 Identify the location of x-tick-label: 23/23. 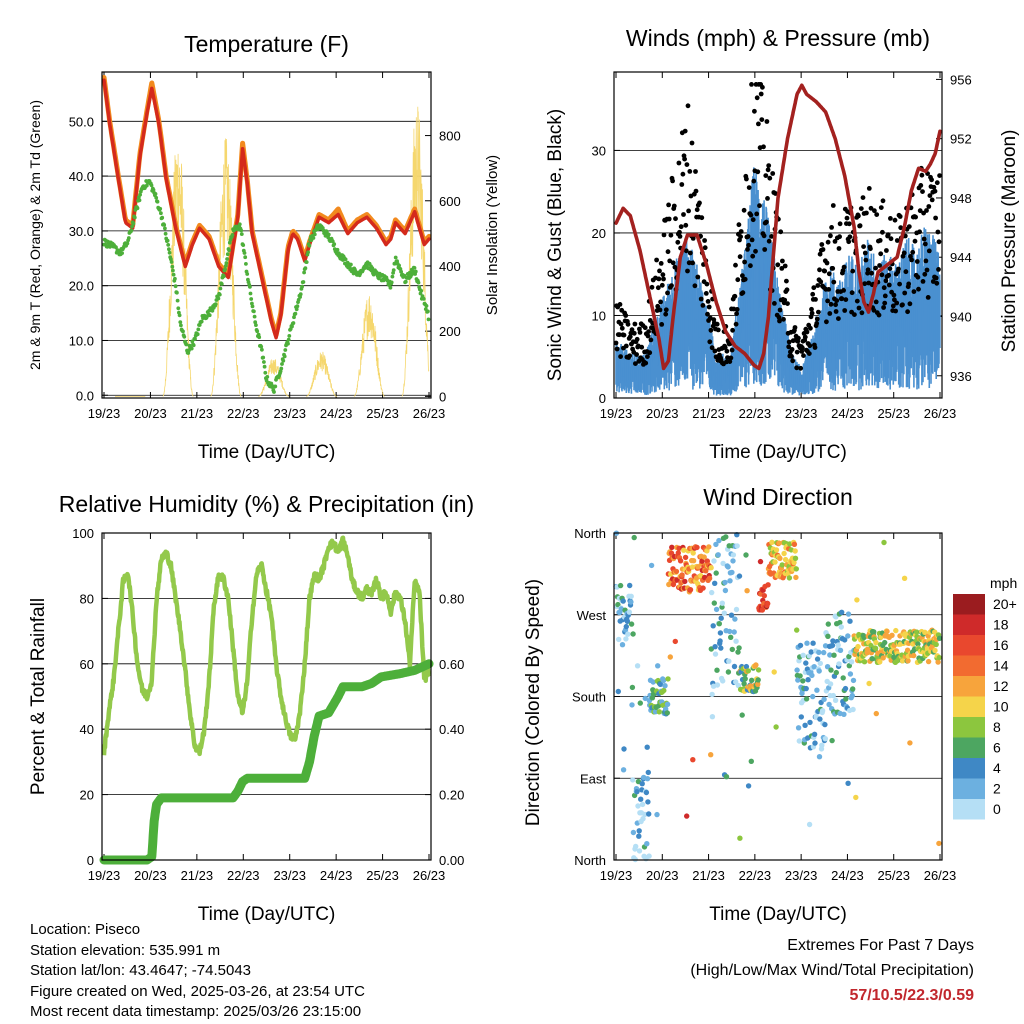
(801, 413).